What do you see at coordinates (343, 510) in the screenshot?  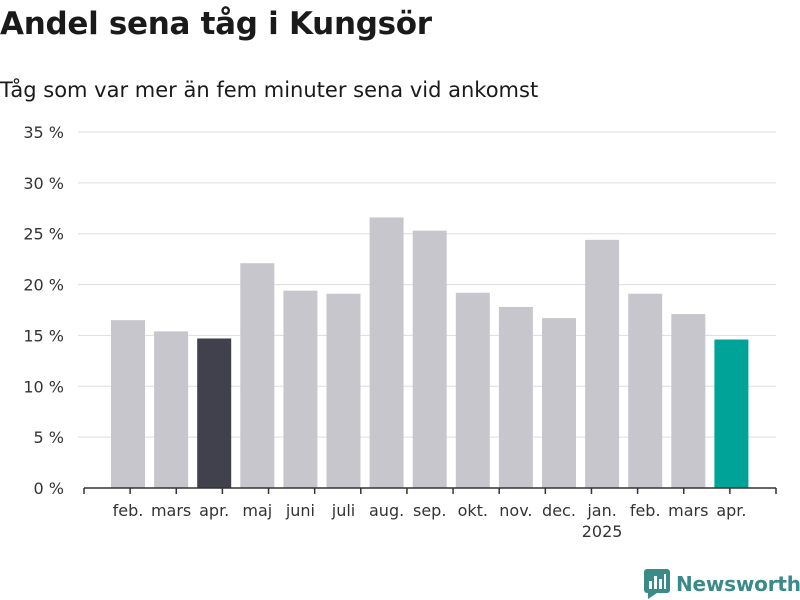 I see `x-tick-label: juli` at bounding box center [343, 510].